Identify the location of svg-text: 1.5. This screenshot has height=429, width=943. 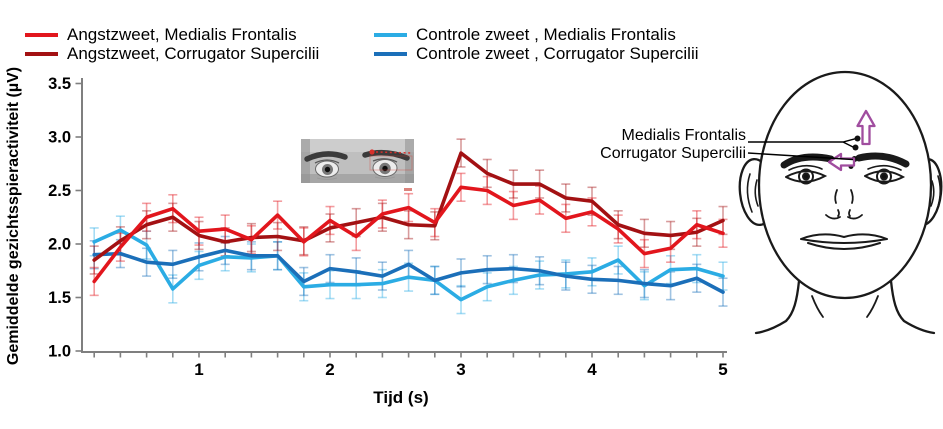
(59, 298).